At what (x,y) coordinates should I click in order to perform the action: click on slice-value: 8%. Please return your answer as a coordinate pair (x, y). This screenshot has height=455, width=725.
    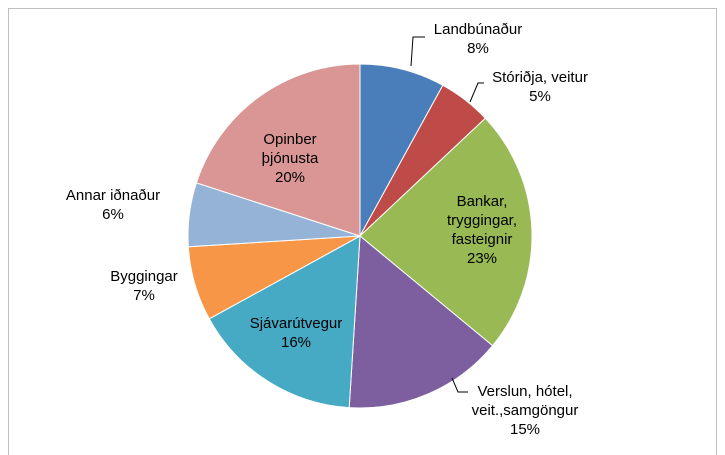
    Looking at the image, I should click on (478, 48).